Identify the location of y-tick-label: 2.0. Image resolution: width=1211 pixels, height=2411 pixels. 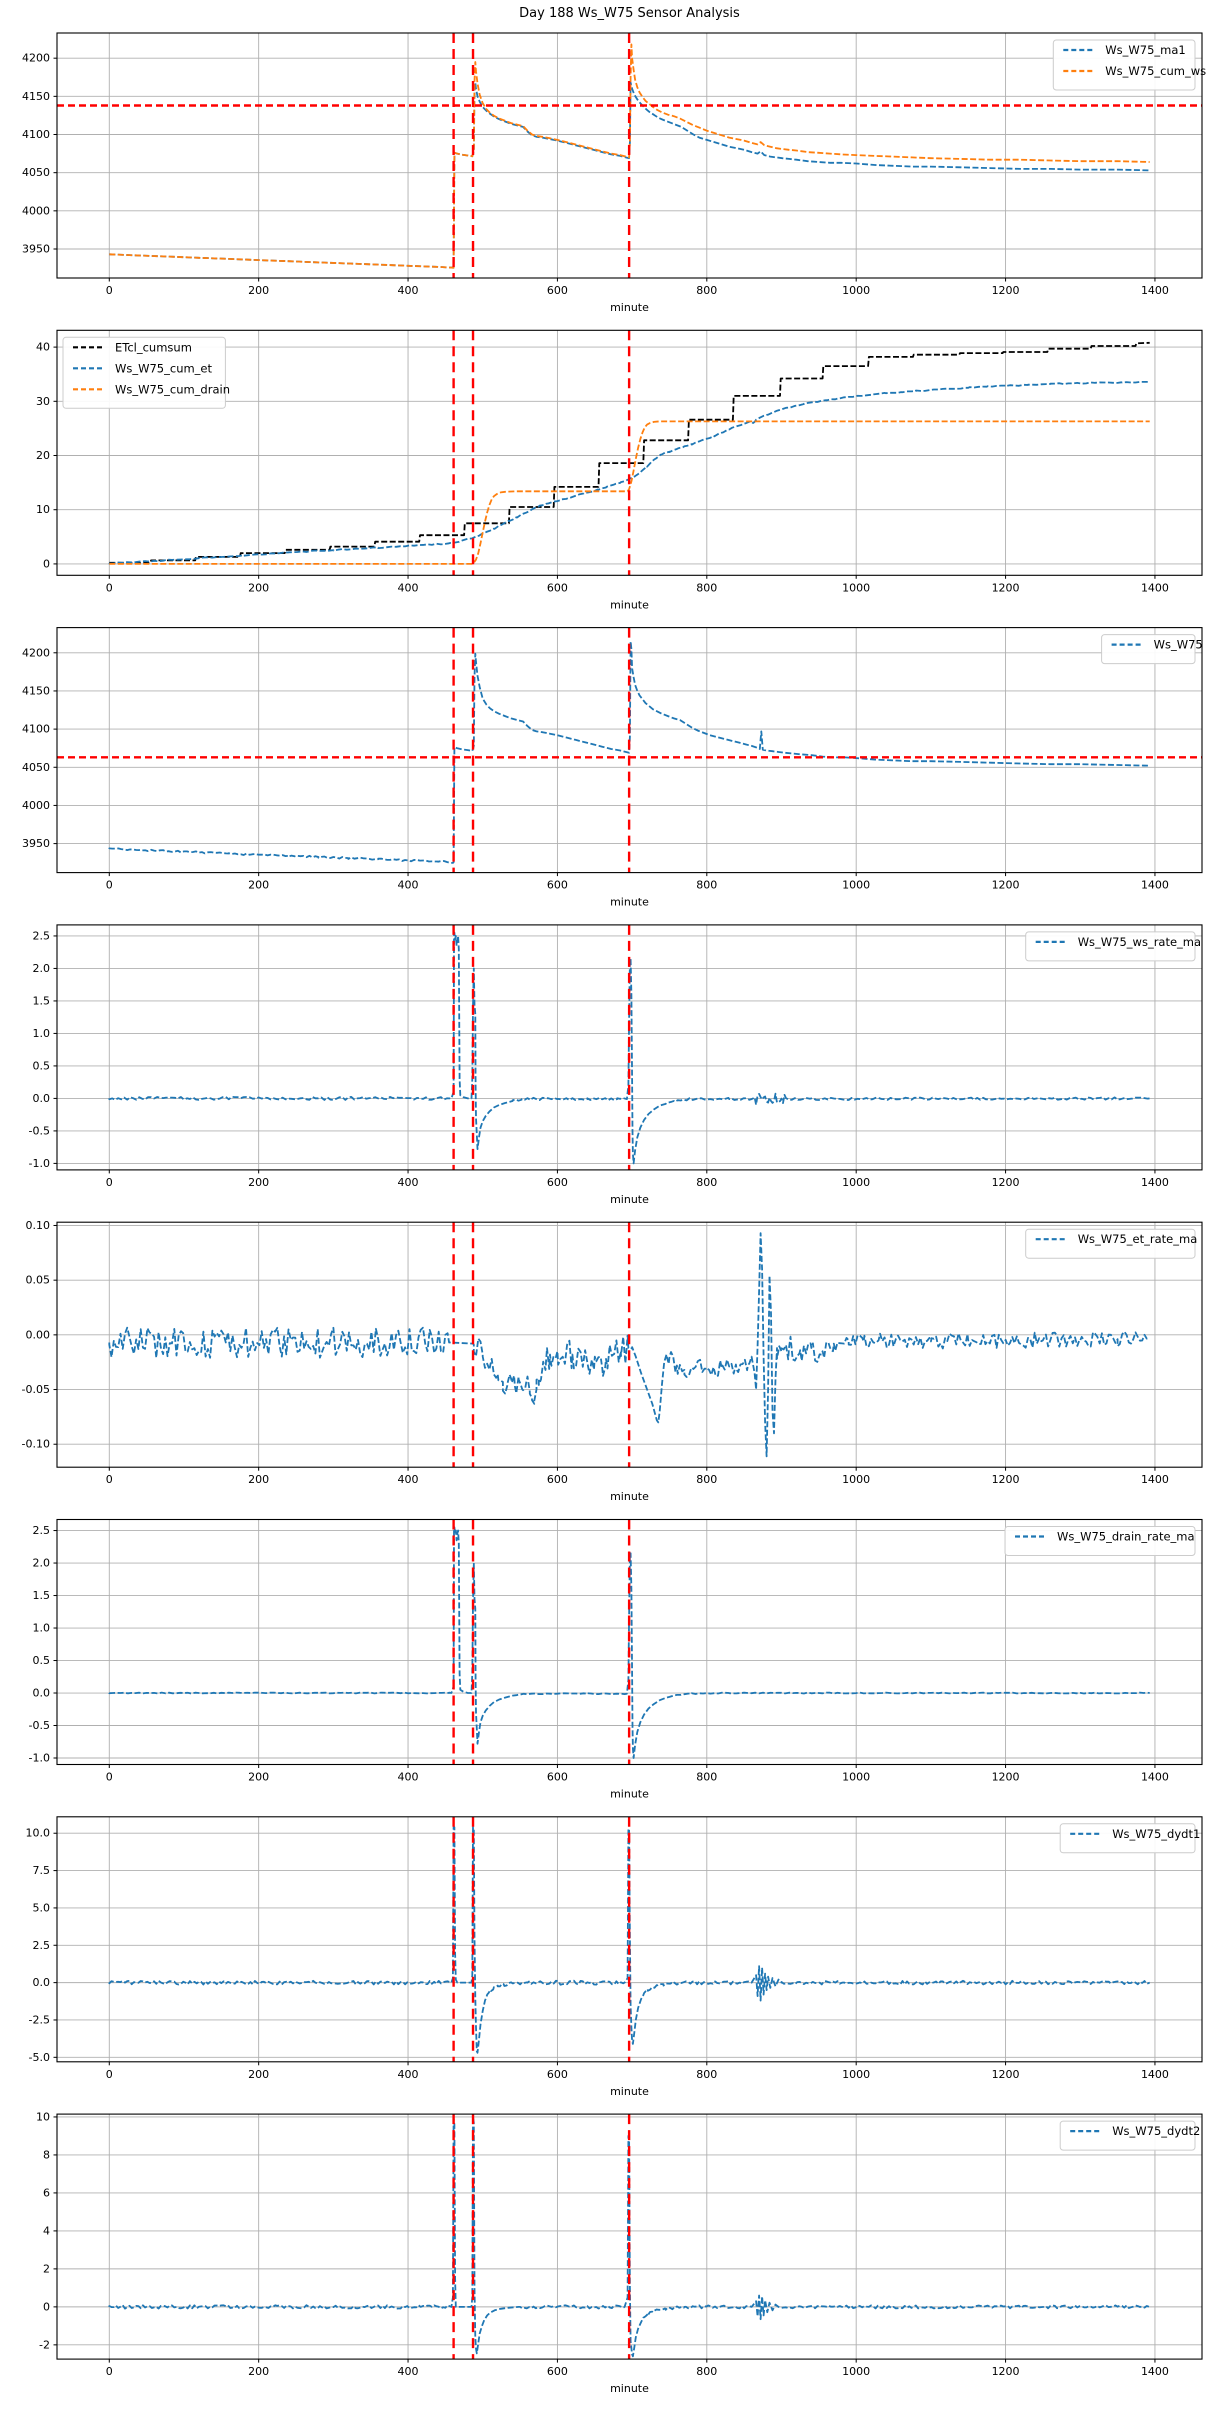
(42, 1563).